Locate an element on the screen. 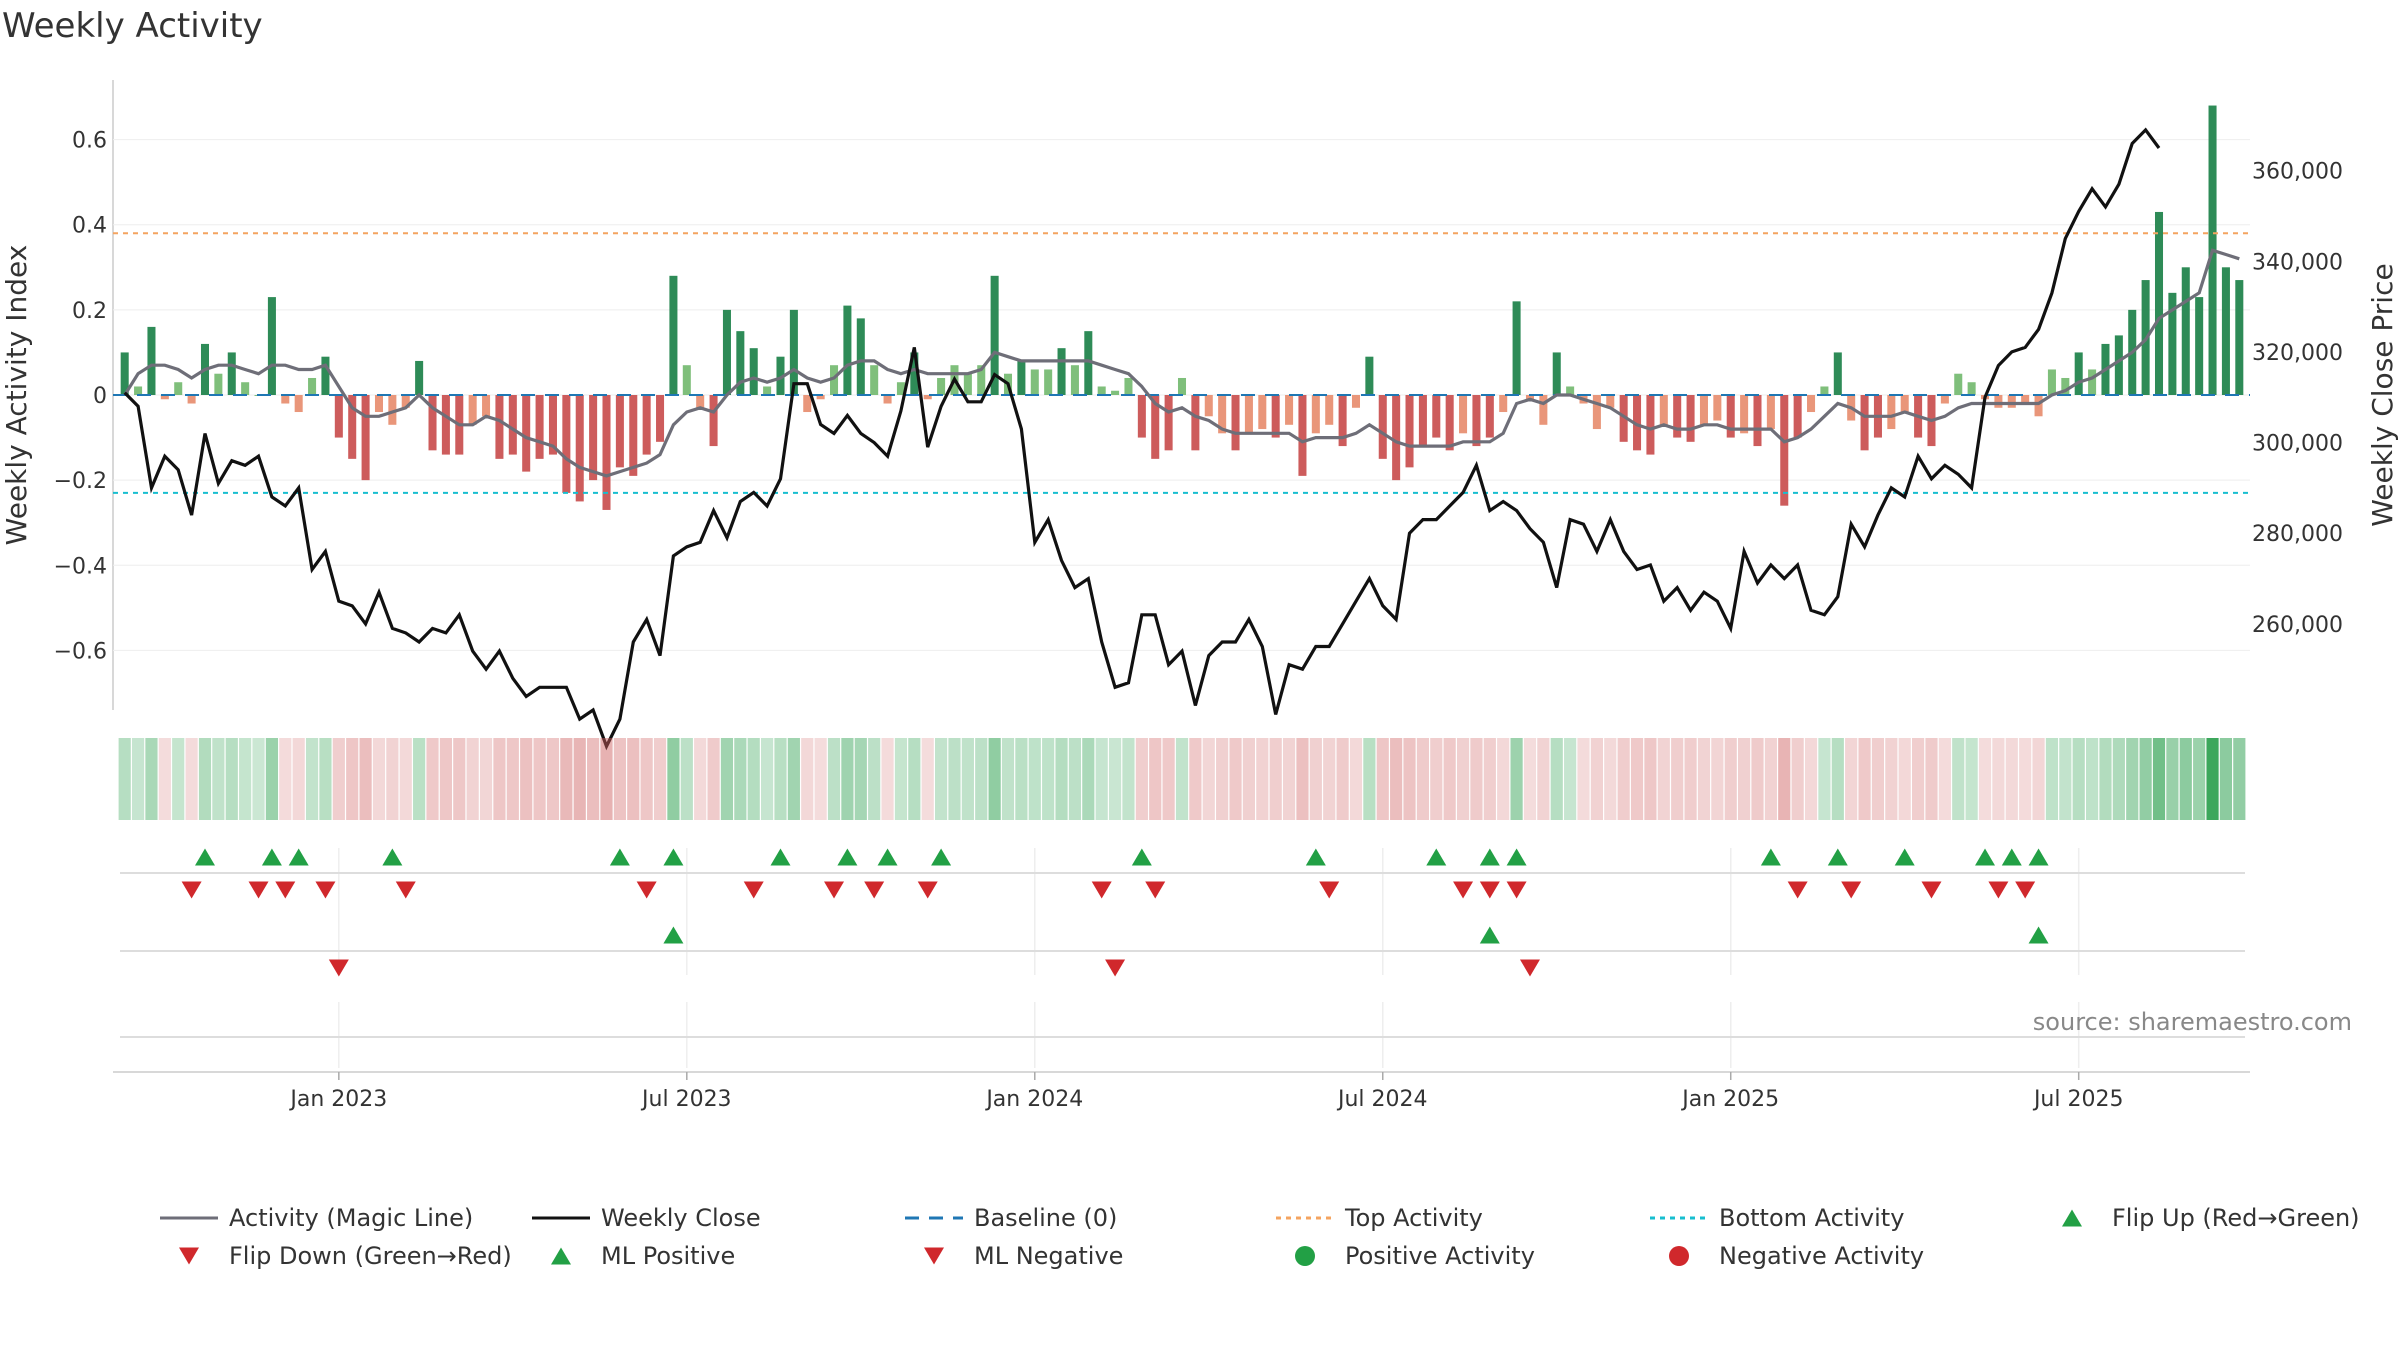  right-tick-label: 280,000 is located at coordinates (2297, 534).